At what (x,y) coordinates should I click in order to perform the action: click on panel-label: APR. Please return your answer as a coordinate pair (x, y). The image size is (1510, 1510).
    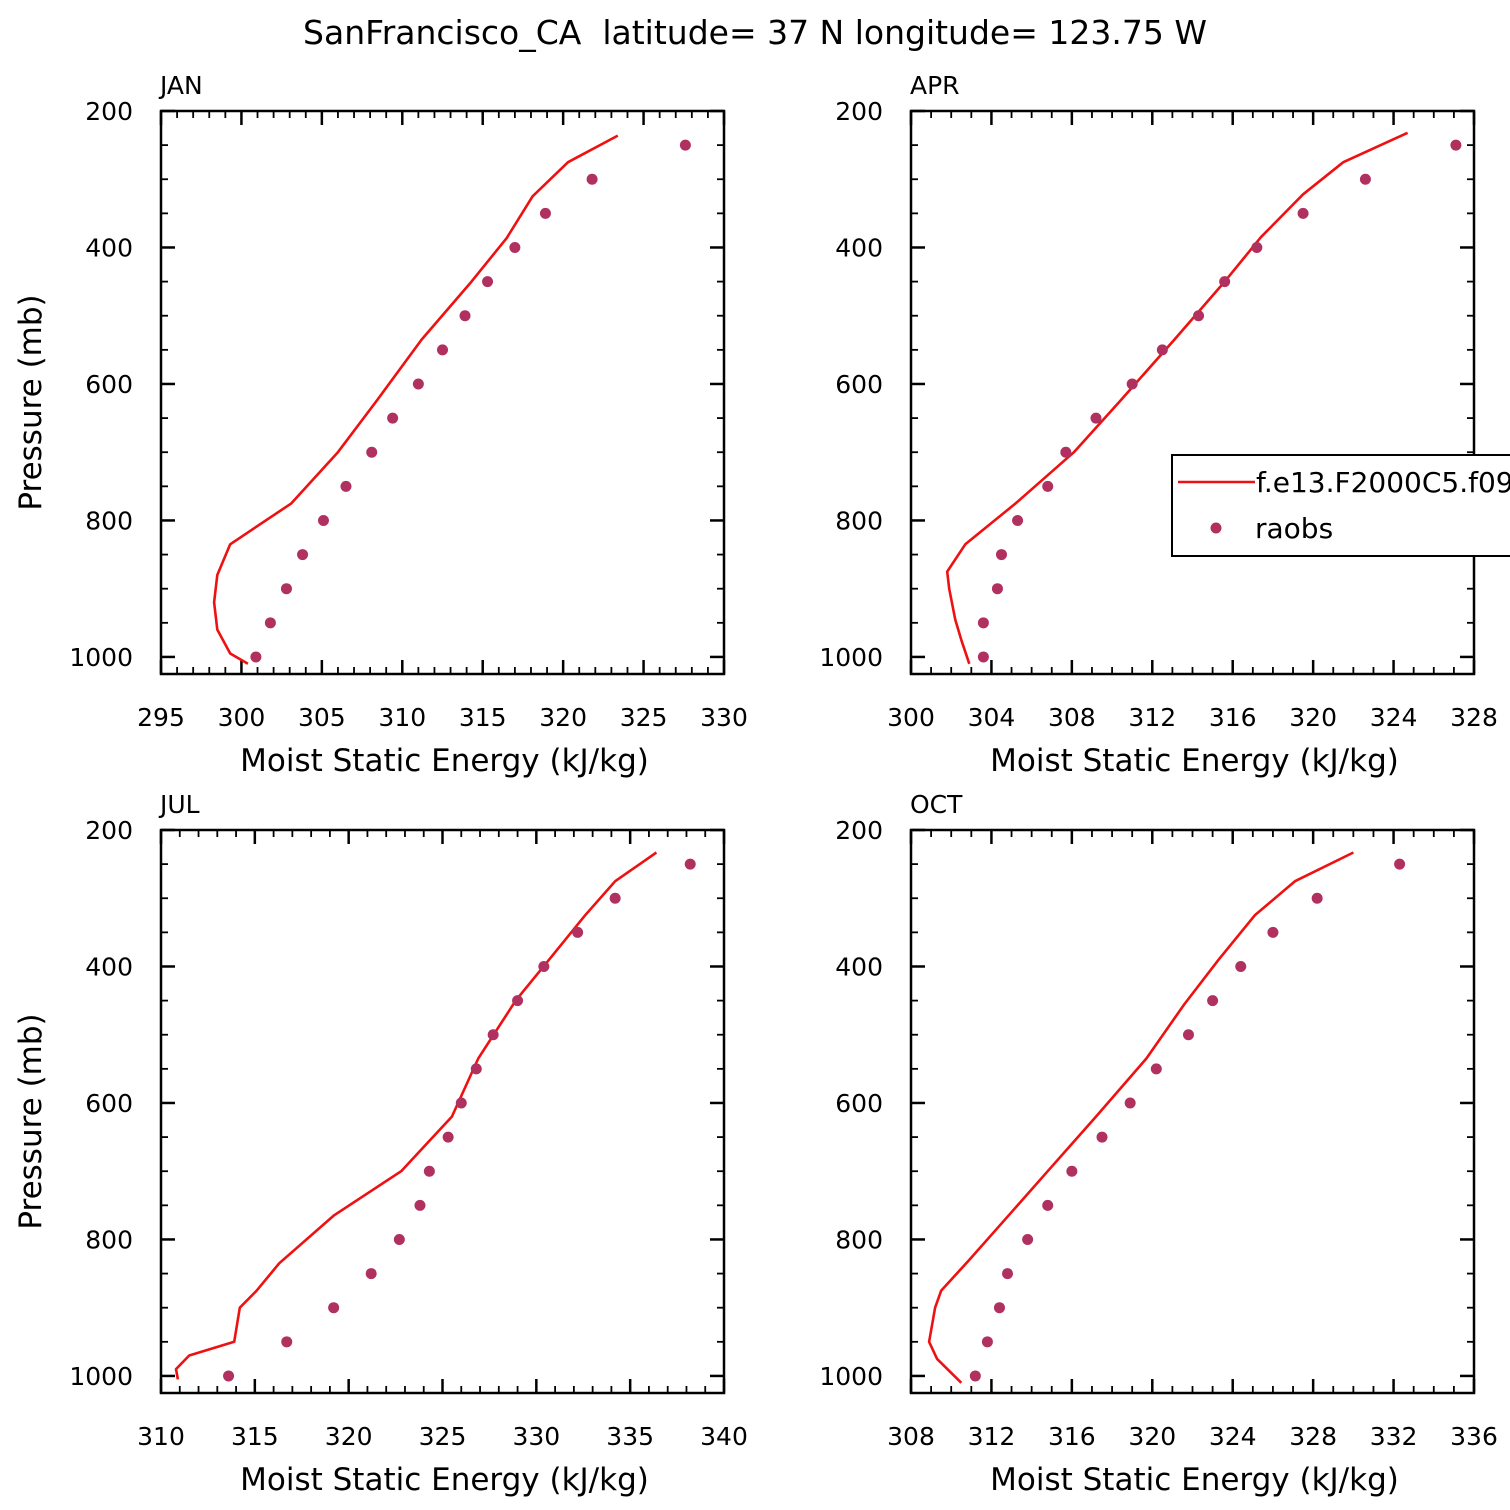
    Looking at the image, I should click on (935, 85).